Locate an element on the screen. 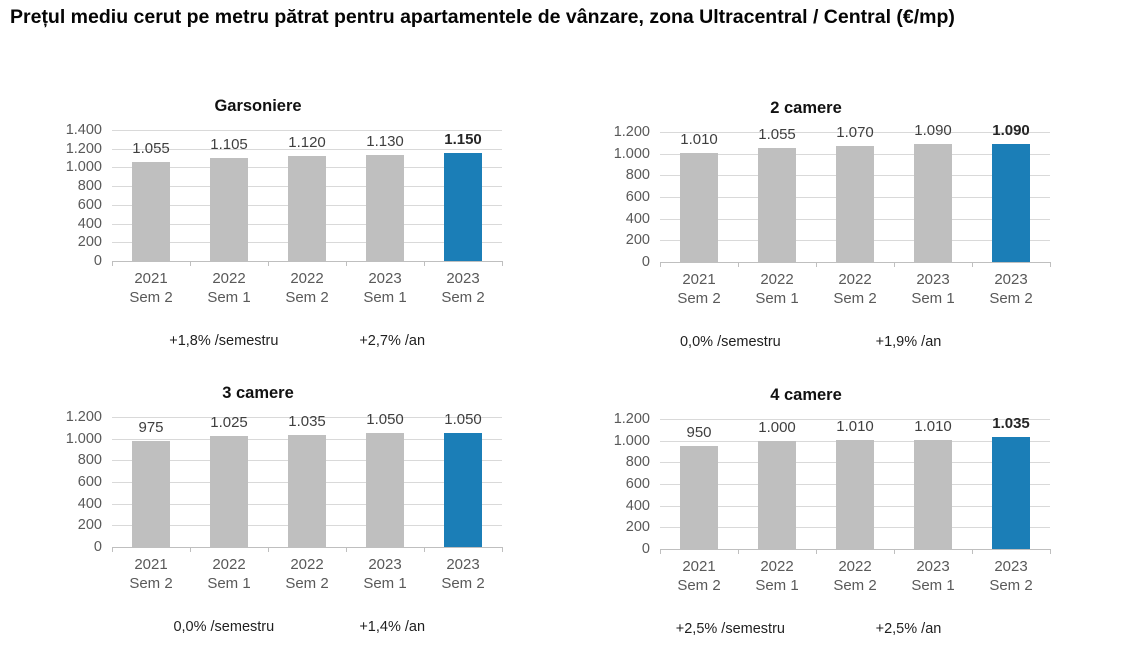  change-notes: 0,0% /semestru +1,9% /an is located at coordinates (806, 344).